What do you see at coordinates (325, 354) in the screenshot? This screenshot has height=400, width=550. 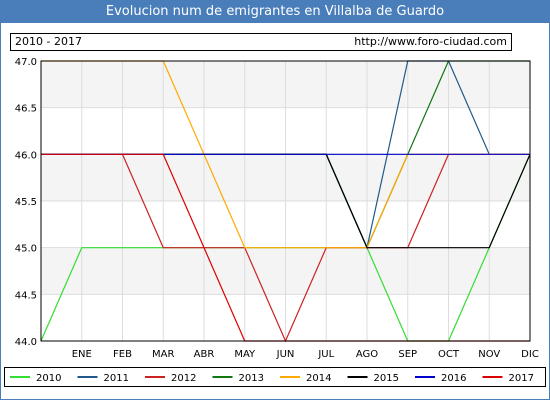 I see `x-tick-label: JUL` at bounding box center [325, 354].